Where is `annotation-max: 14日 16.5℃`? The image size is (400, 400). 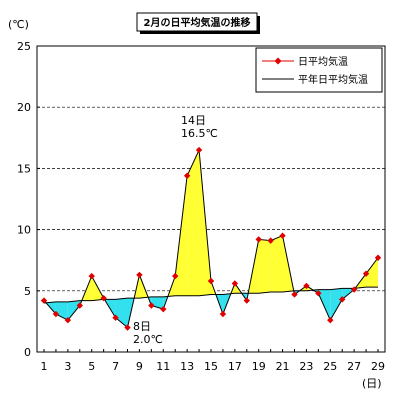
annotation-max: 14日 16.5℃ is located at coordinates (199, 127).